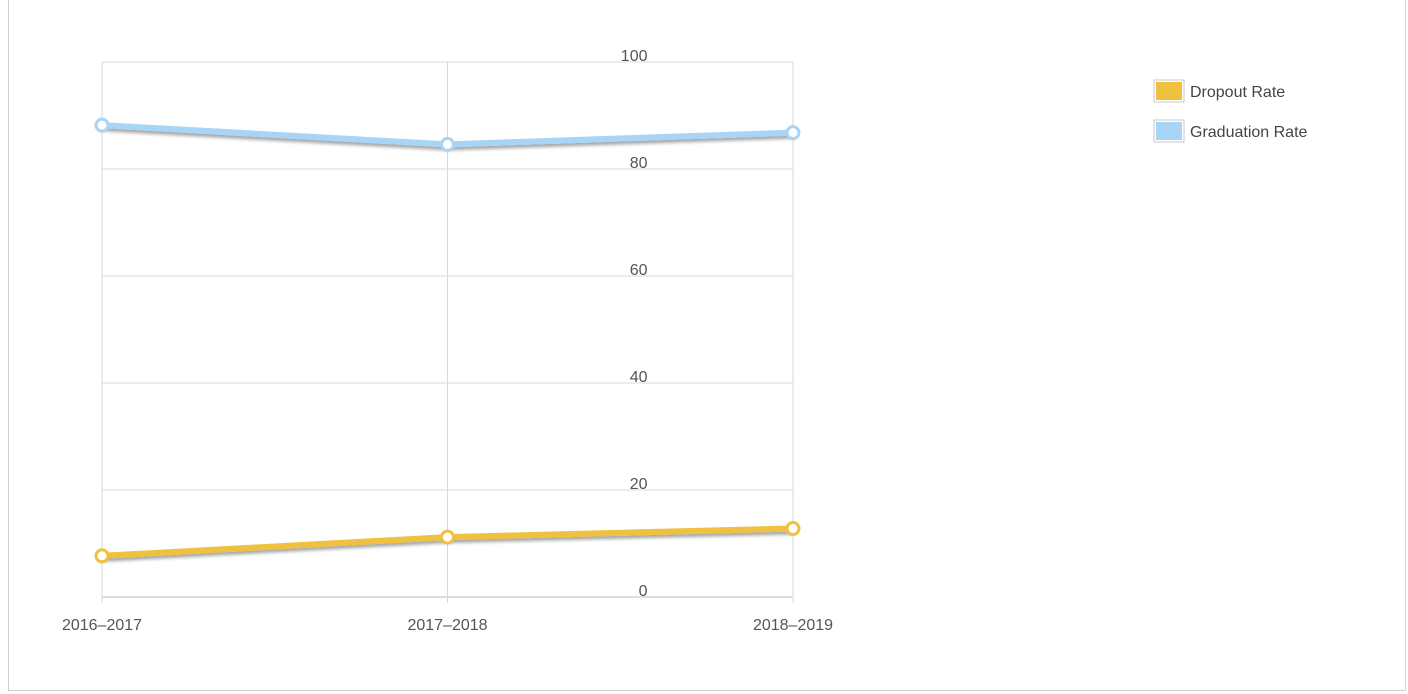 The width and height of the screenshot is (1408, 694). I want to click on y-tick-label: 20, so click(639, 484).